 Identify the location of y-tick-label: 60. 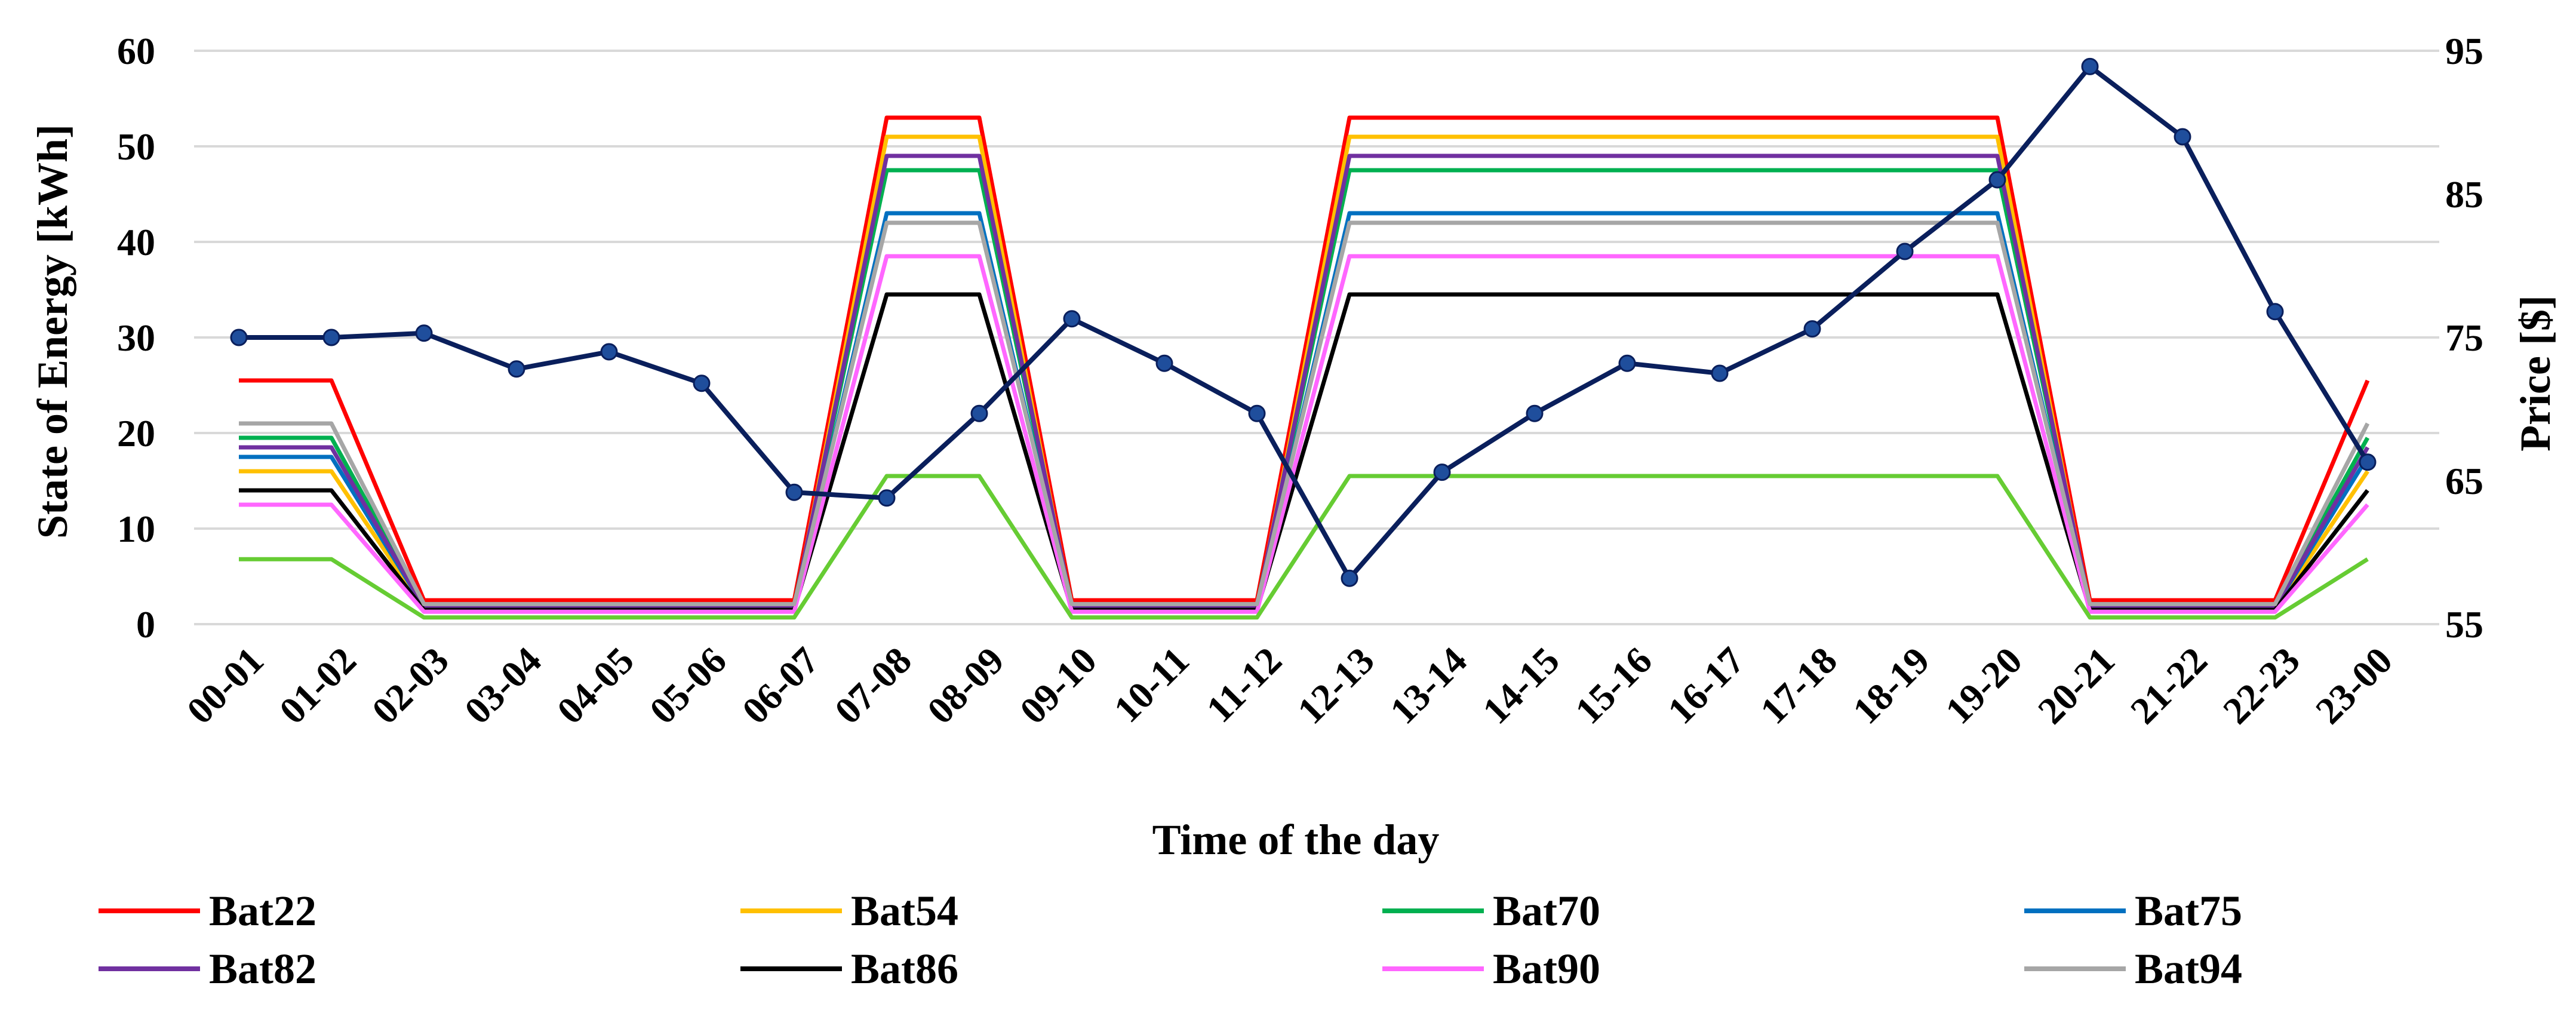
(136, 51).